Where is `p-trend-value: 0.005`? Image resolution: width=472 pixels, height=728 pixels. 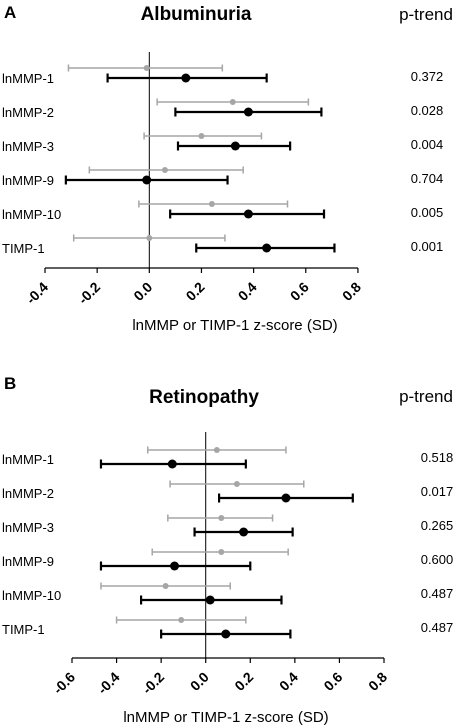
p-trend-value: 0.005 is located at coordinates (427, 212).